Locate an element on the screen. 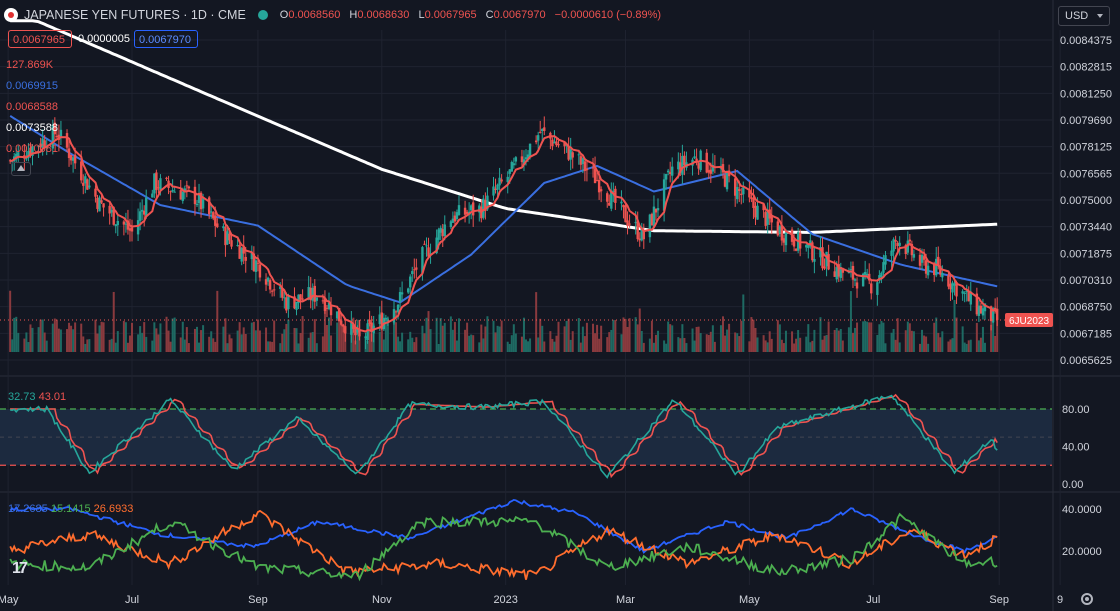 The image size is (1120, 611). collapse-legend-button is located at coordinates (21, 169).